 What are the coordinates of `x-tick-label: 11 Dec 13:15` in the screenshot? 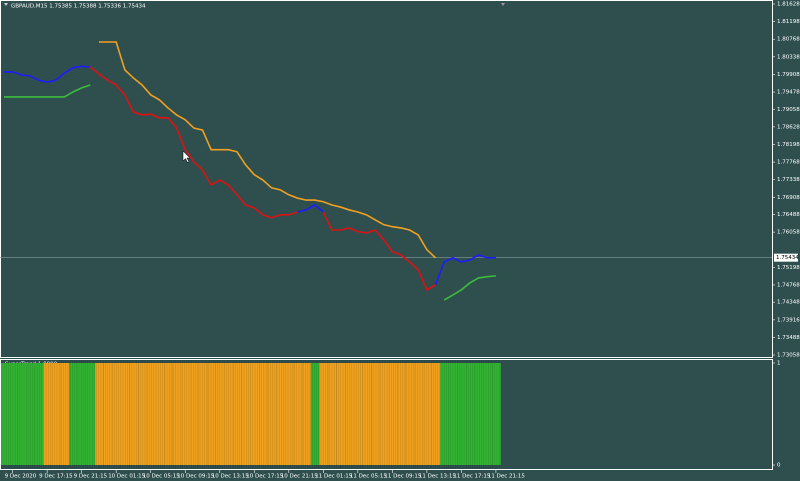 It's located at (437, 477).